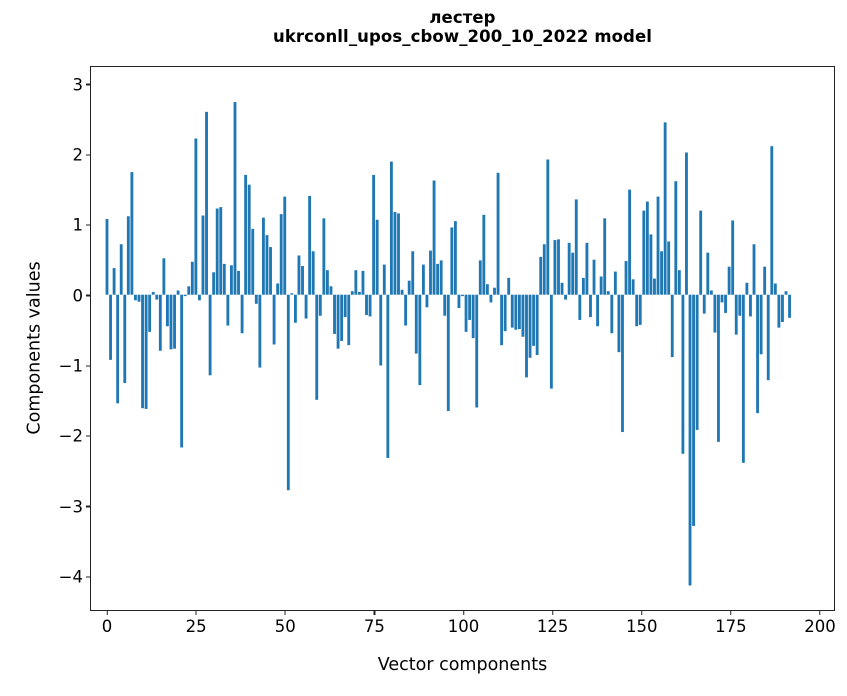  What do you see at coordinates (820, 623) in the screenshot?
I see `x-tick: 200` at bounding box center [820, 623].